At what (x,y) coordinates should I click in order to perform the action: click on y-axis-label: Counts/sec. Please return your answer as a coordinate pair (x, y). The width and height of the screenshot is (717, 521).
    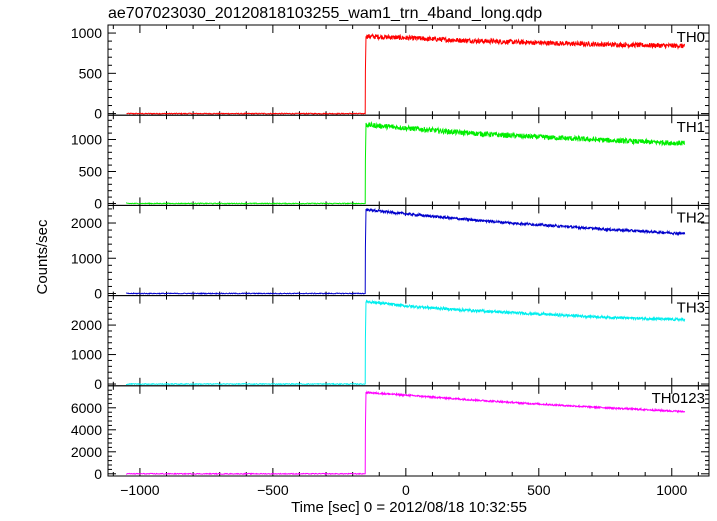
    Looking at the image, I should click on (42, 257).